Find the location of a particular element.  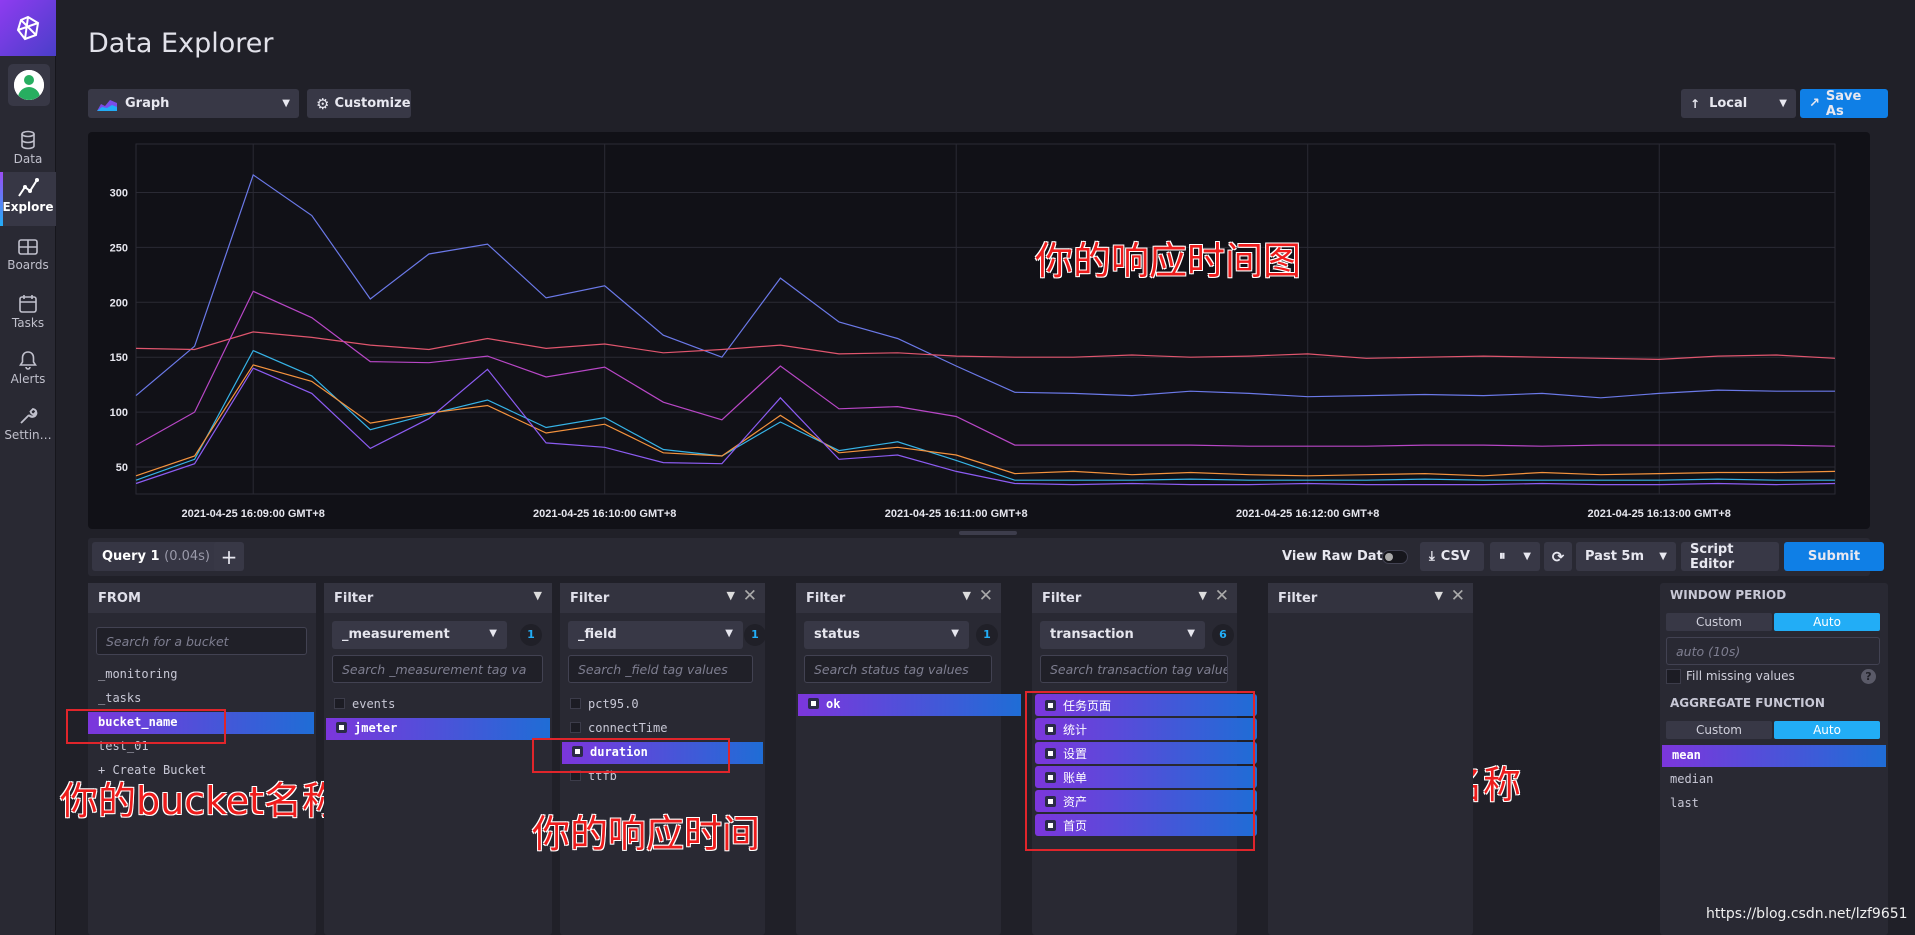

nav-item-tasks: Tasks is located at coordinates (28, 315).